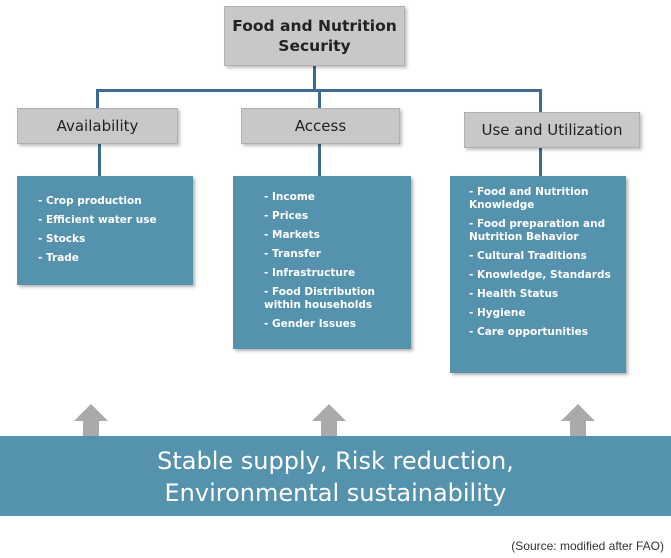 The width and height of the screenshot is (671, 558). Describe the element at coordinates (335, 493) in the screenshot. I see `foundation-line2: Environmental sustainability` at that location.